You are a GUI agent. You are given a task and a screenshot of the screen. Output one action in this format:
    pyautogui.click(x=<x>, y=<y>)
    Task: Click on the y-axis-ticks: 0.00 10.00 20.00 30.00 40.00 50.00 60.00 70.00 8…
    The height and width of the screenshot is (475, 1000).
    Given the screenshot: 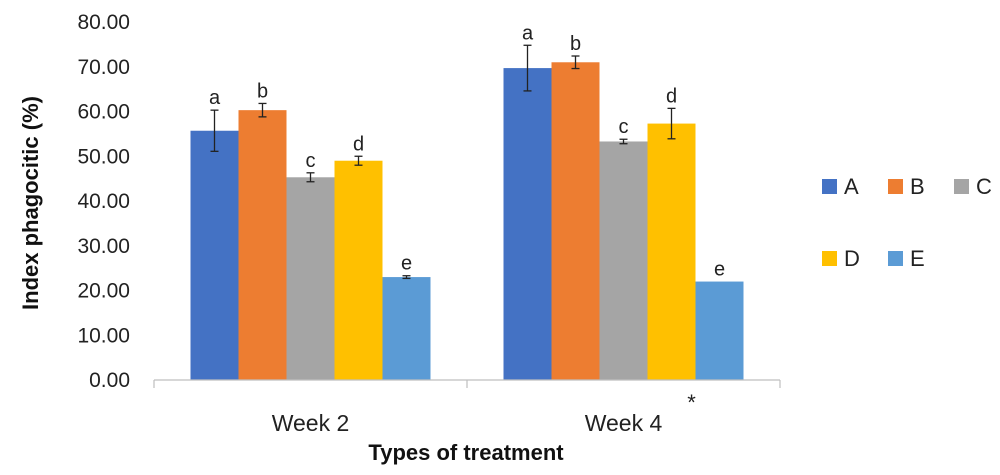 What is the action you would take?
    pyautogui.click(x=103, y=201)
    